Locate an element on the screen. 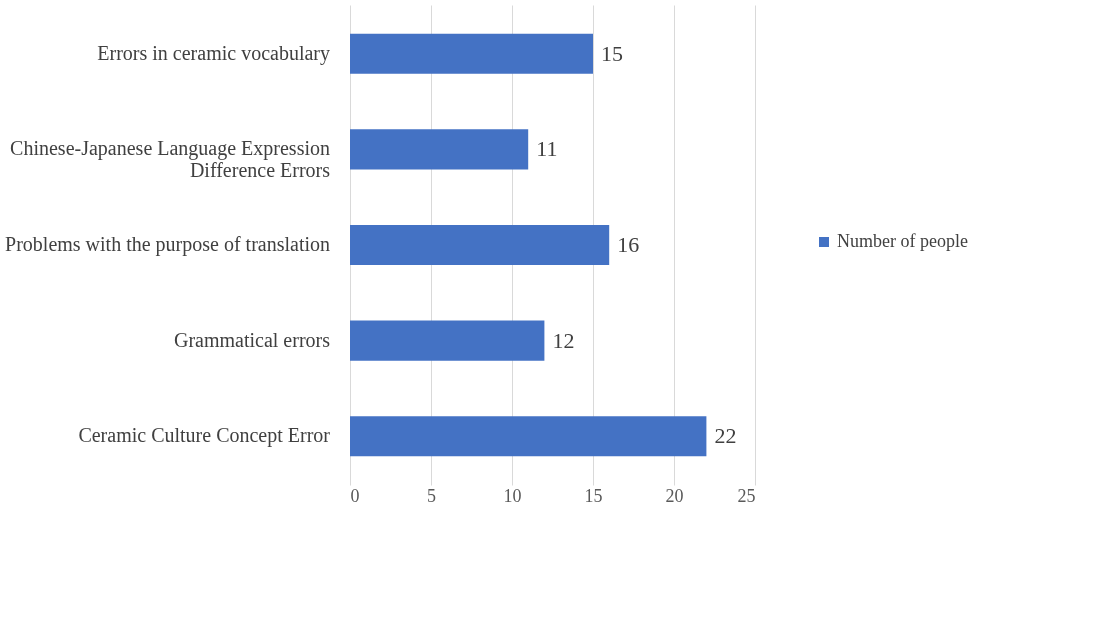 The image size is (1101, 634). y-tick-label: Errors in ceramic vocabulary is located at coordinates (213, 53).